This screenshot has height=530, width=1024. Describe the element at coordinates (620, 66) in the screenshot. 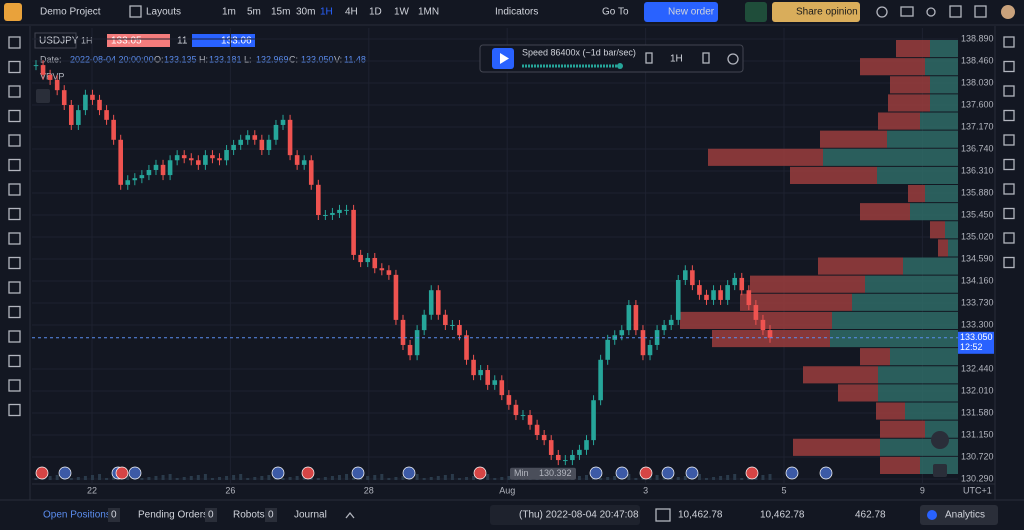

I see `slider-knob` at that location.